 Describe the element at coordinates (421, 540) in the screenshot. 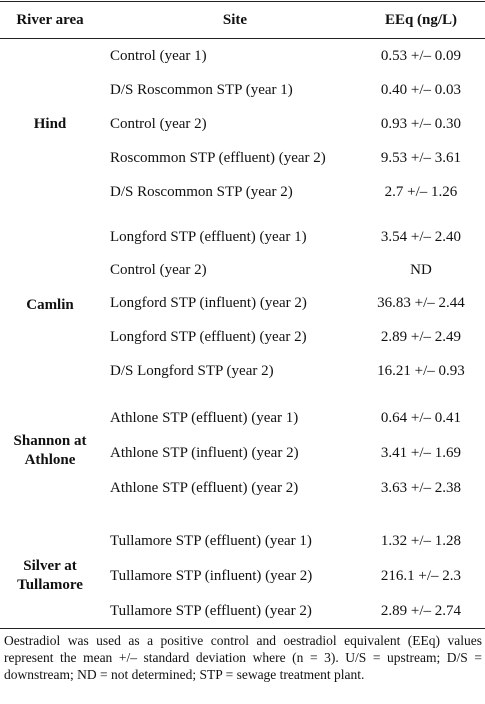

I see `eeq-cell: 1.32 +/– 1.28` at that location.